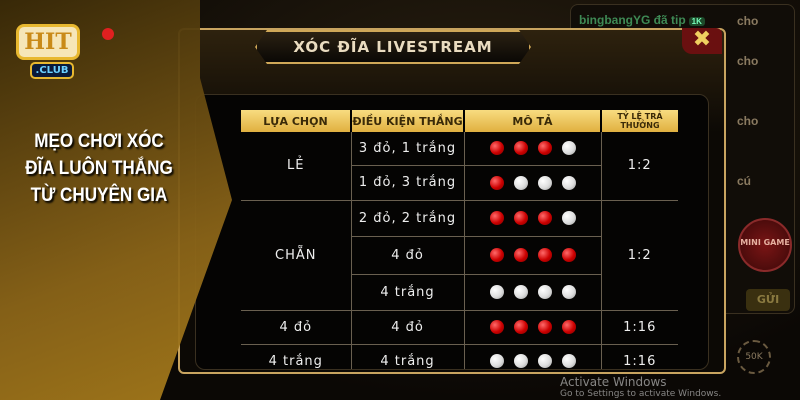  What do you see at coordinates (108, 34) in the screenshot?
I see `lever-ball-icon` at bounding box center [108, 34].